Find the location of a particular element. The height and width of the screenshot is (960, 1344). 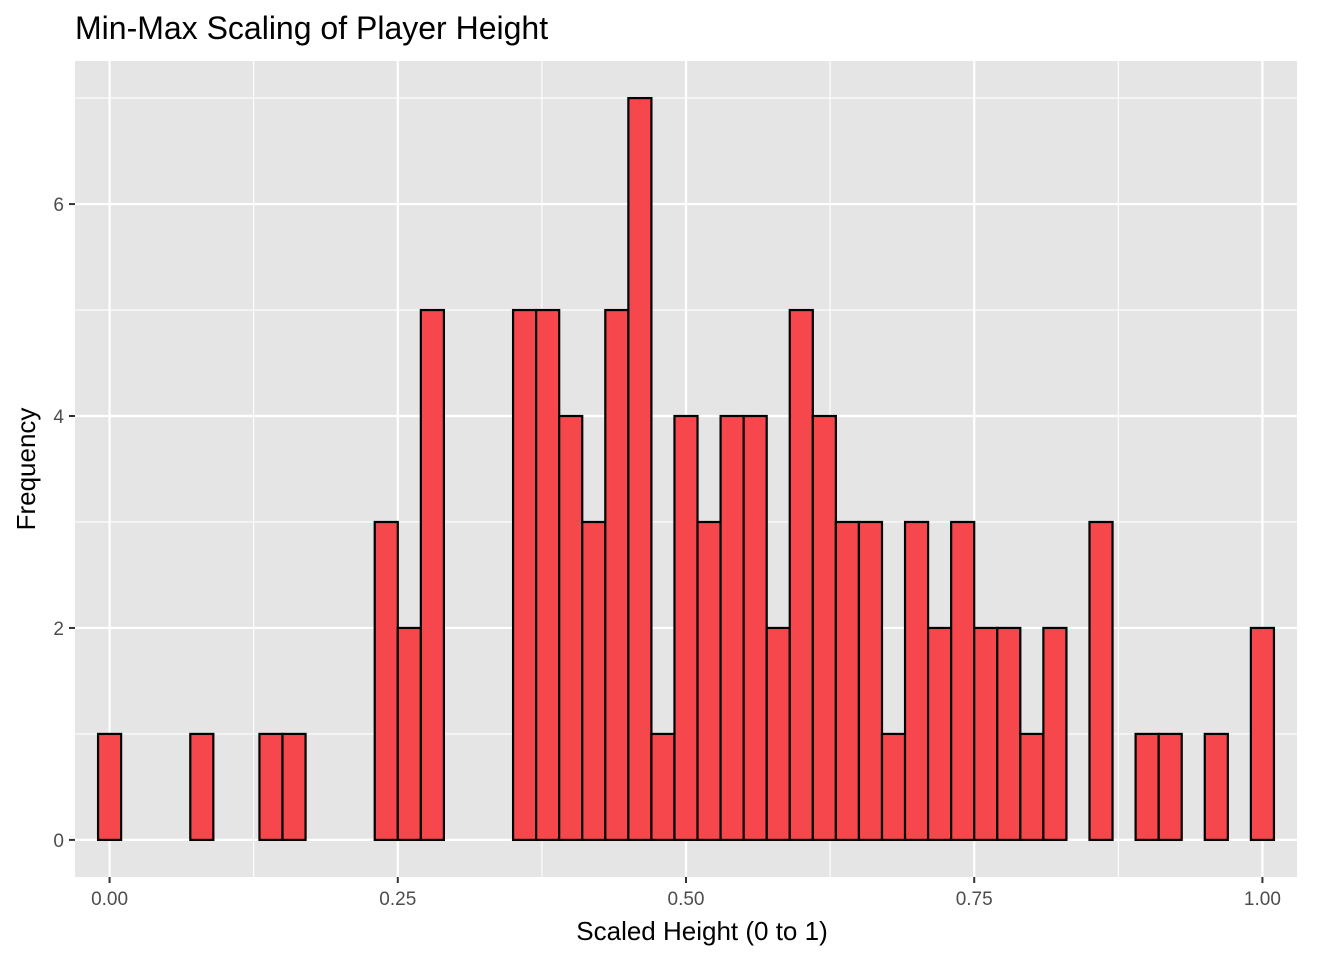

x-axis: 0.00 0.25 0.50 0.75 1.00 is located at coordinates (686, 893).